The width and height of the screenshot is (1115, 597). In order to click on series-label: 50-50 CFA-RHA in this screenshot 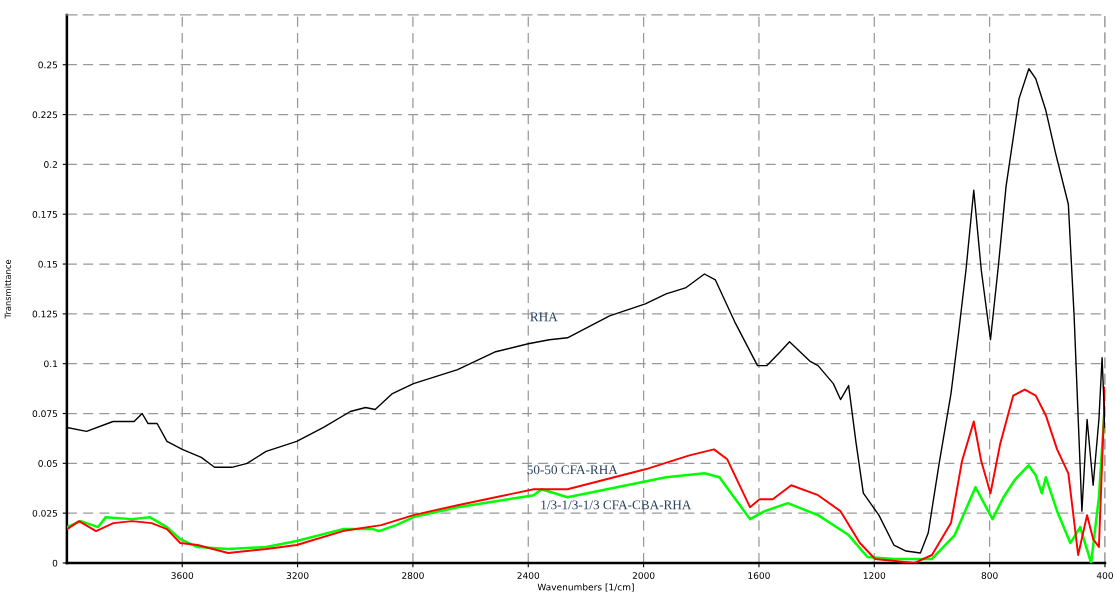, I will do `click(572, 470)`.